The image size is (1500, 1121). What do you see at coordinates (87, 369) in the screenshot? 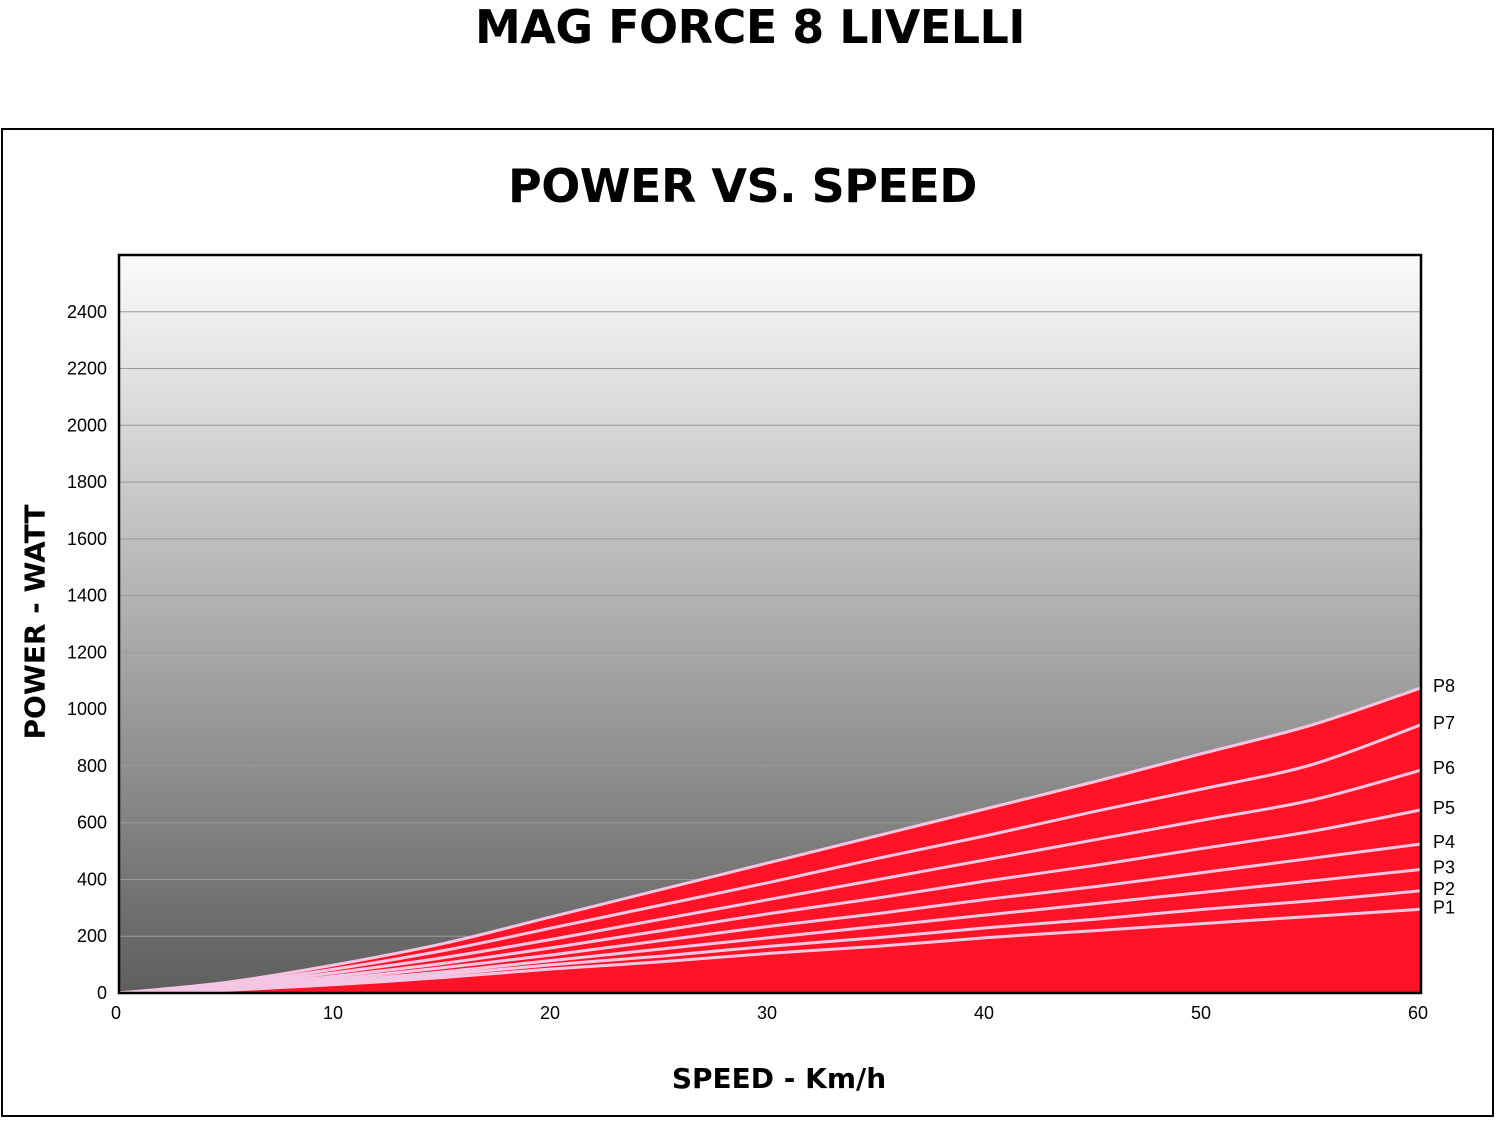
I see `y-tick-label-2200: 2200` at bounding box center [87, 369].